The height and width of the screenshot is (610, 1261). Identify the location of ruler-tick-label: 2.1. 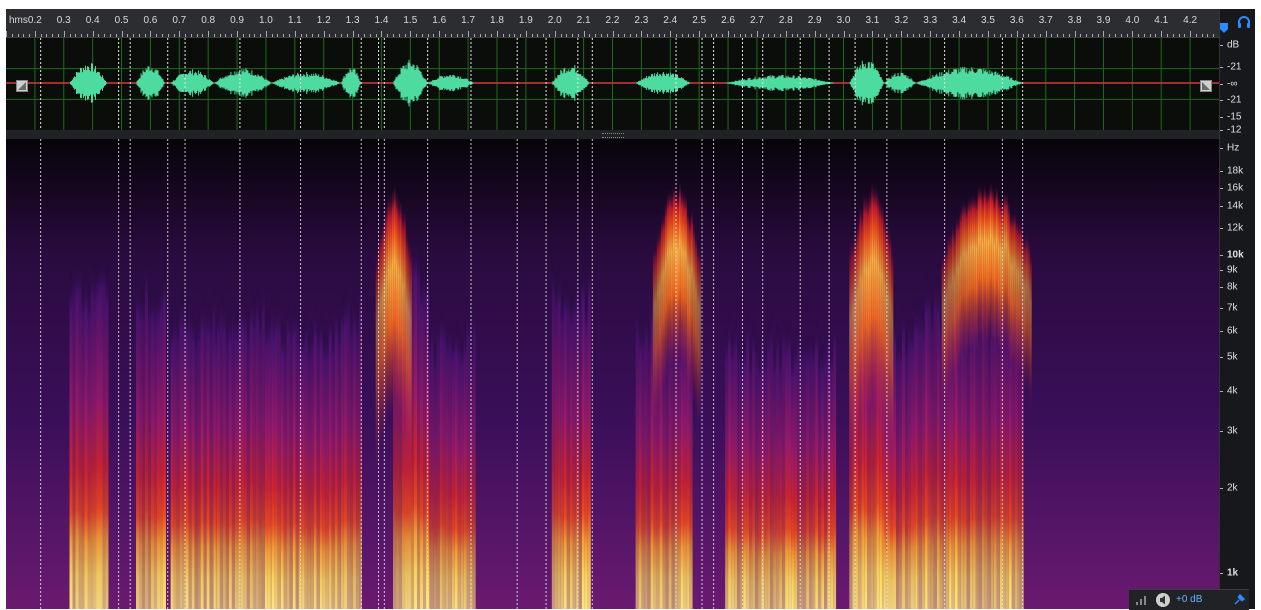
(583, 20).